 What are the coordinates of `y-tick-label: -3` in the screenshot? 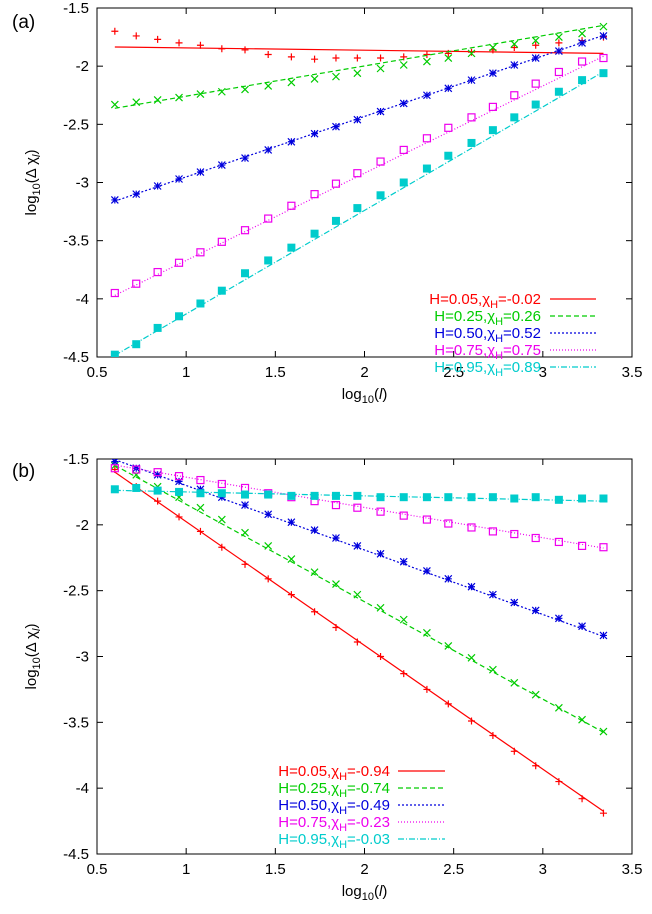 It's located at (82, 657).